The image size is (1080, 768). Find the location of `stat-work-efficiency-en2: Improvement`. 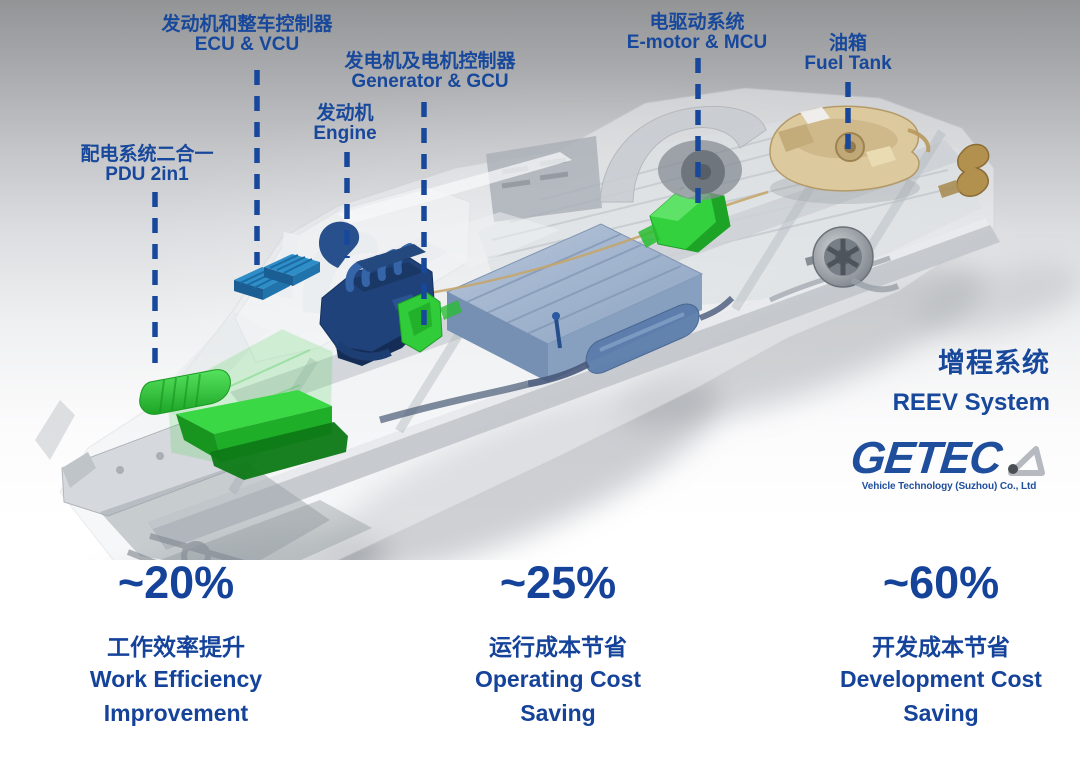

stat-work-efficiency-en2: Improvement is located at coordinates (176, 713).